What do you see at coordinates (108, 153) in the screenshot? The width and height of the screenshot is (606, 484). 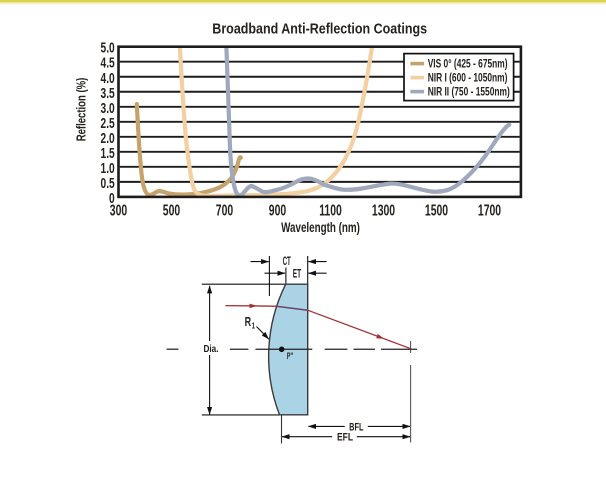 I see `svg-text: 1.5` at bounding box center [108, 153].